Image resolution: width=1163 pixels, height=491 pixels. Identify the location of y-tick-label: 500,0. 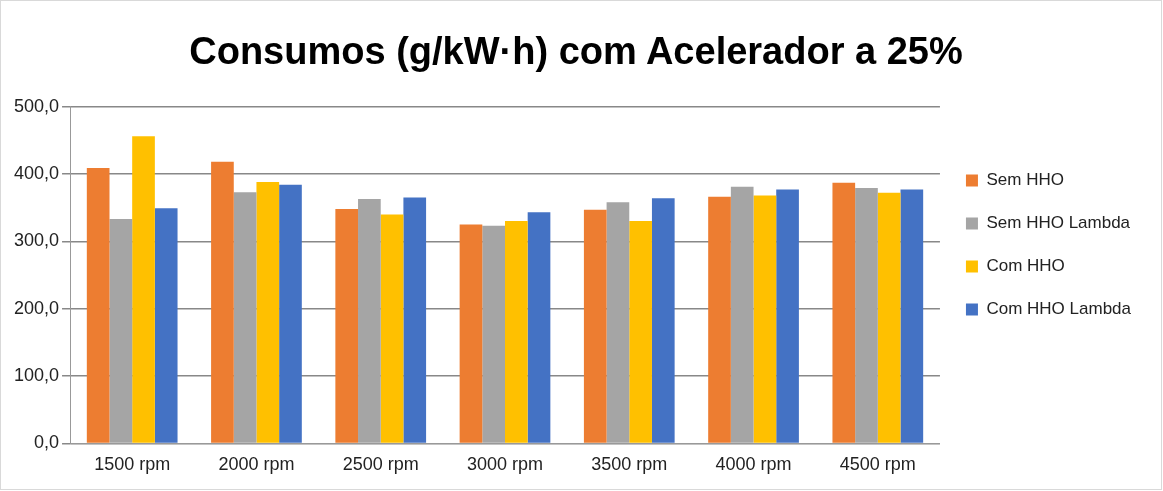
(37, 105).